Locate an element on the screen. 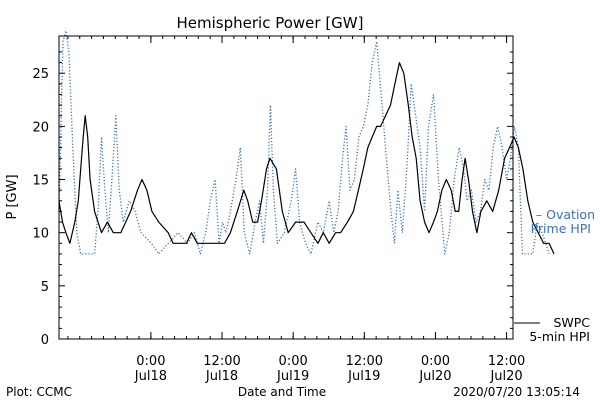  plot-credit: Plot: CCMC is located at coordinates (39, 392).